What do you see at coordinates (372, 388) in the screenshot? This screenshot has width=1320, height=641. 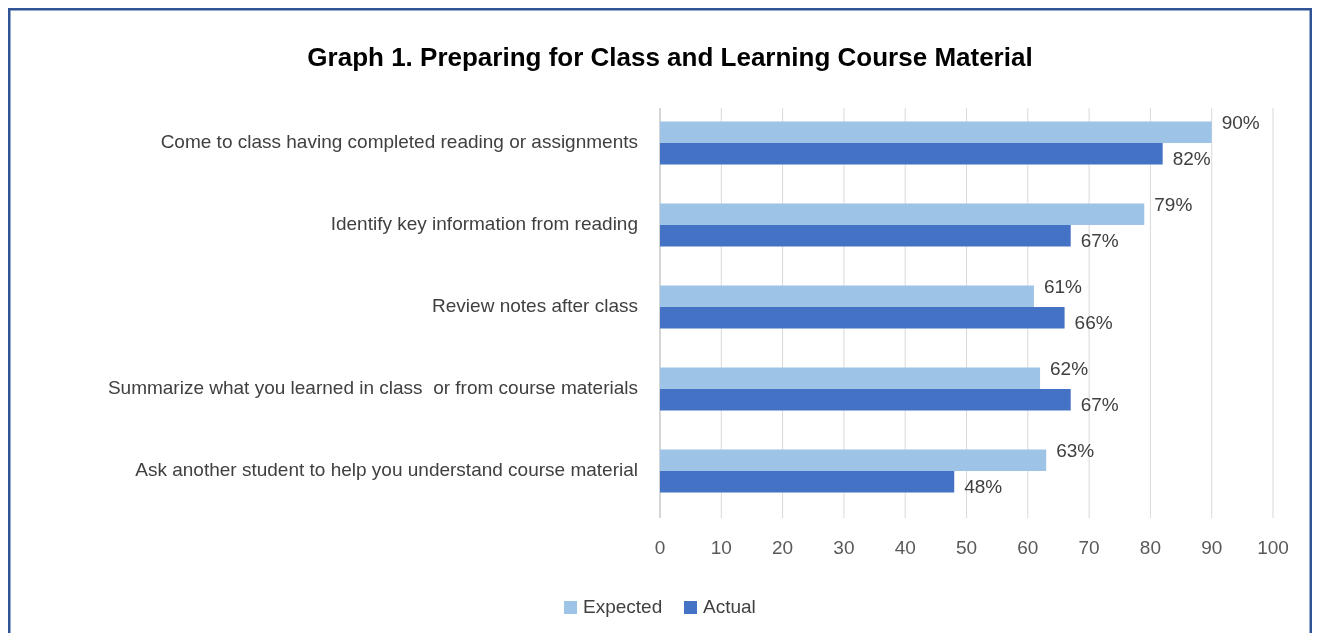 I see `y-tick-label: Summarize what you learned in class or from course materials` at bounding box center [372, 388].